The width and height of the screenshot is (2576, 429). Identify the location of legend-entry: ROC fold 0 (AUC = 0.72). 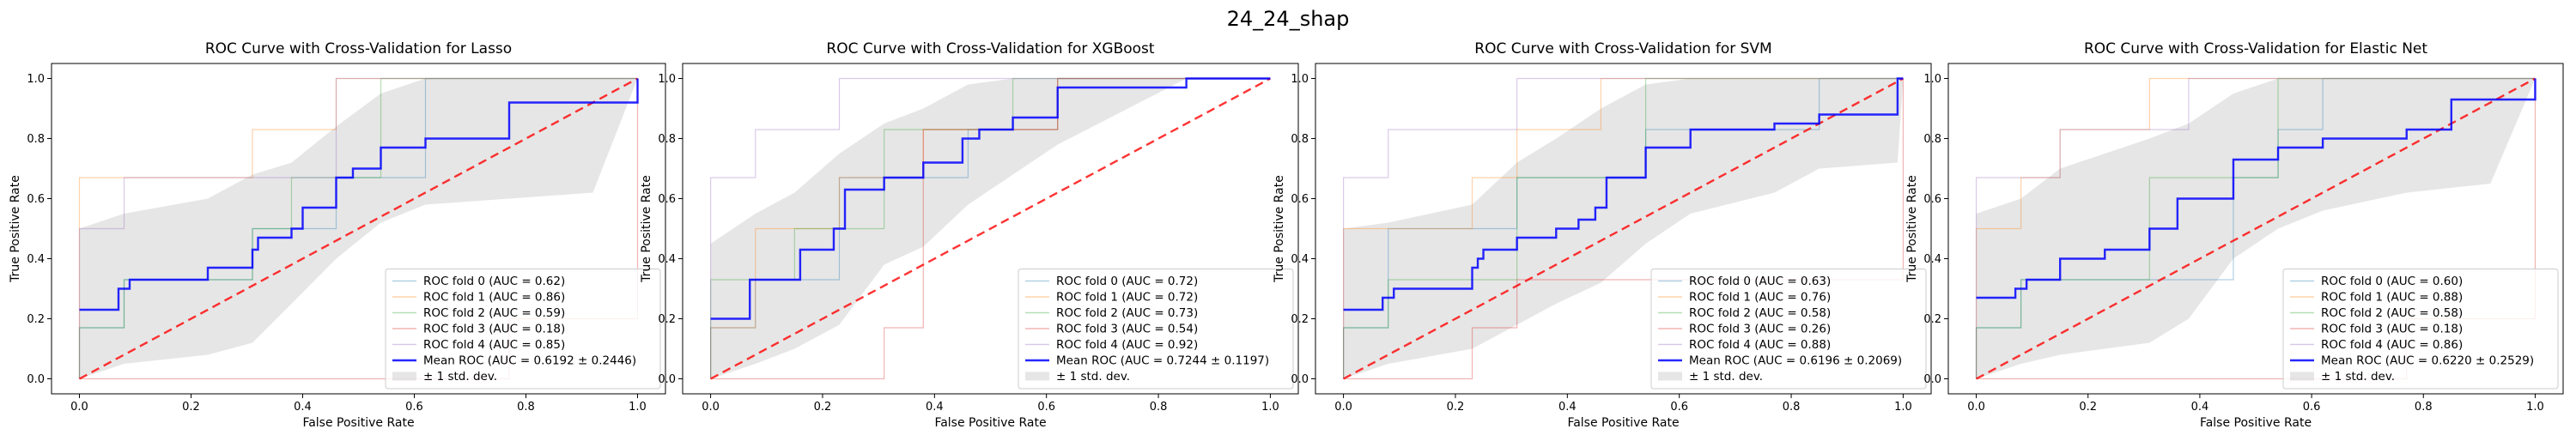
(1127, 281).